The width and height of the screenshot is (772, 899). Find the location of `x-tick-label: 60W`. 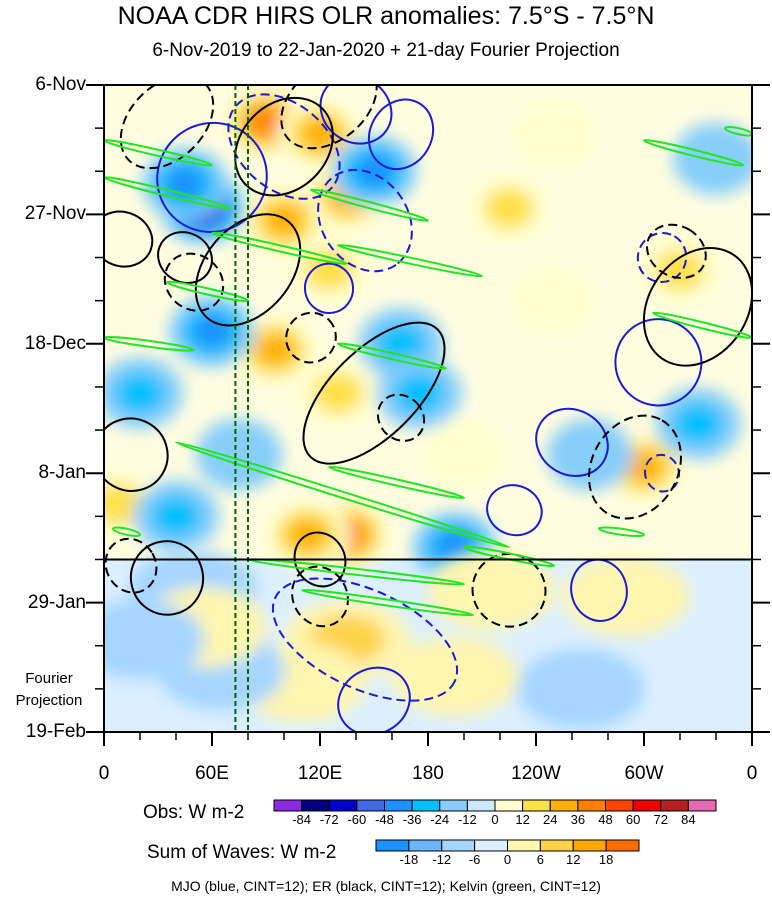

x-tick-label: 60W is located at coordinates (644, 773).